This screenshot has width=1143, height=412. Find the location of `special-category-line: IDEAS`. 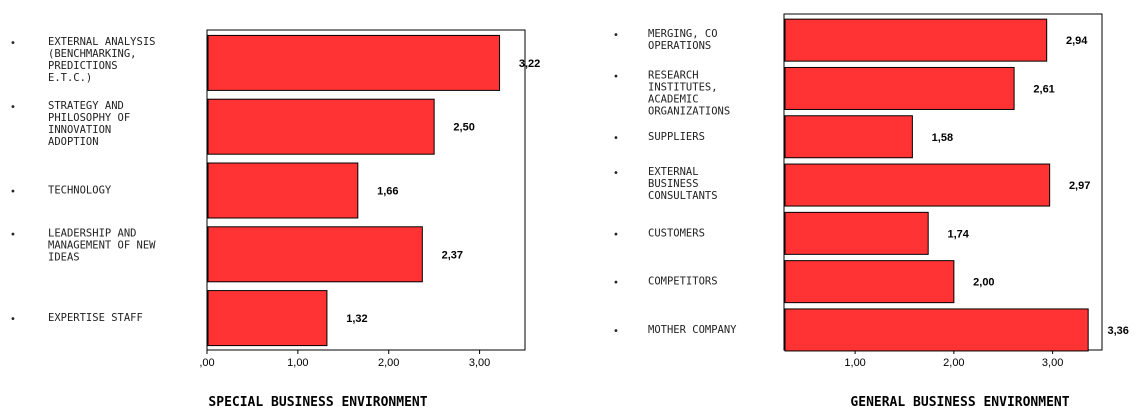

special-category-line: IDEAS is located at coordinates (64, 257).